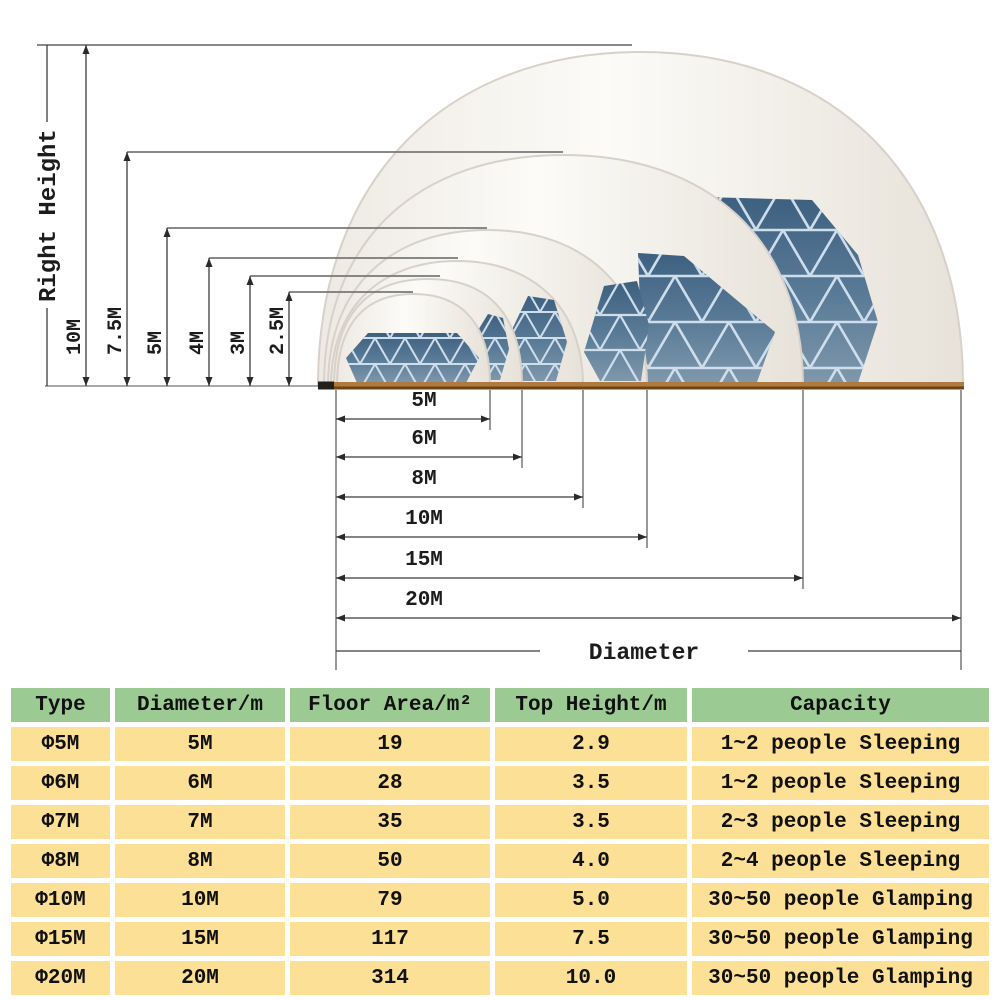 The height and width of the screenshot is (1000, 1000). Describe the element at coordinates (200, 900) in the screenshot. I see `cell-diameter: 10M` at that location.